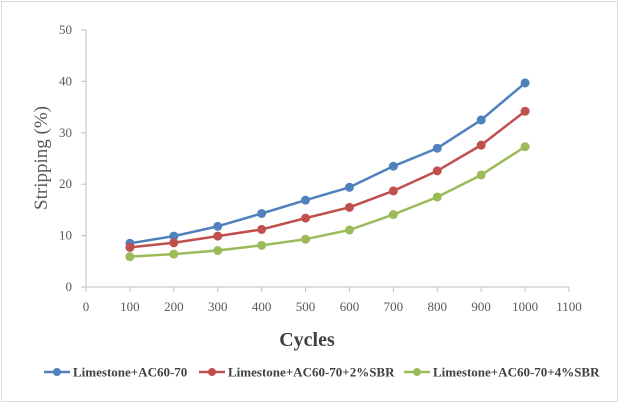  I want to click on legend-item: Limestone+AC60-70+4%SBR, so click(502, 372).